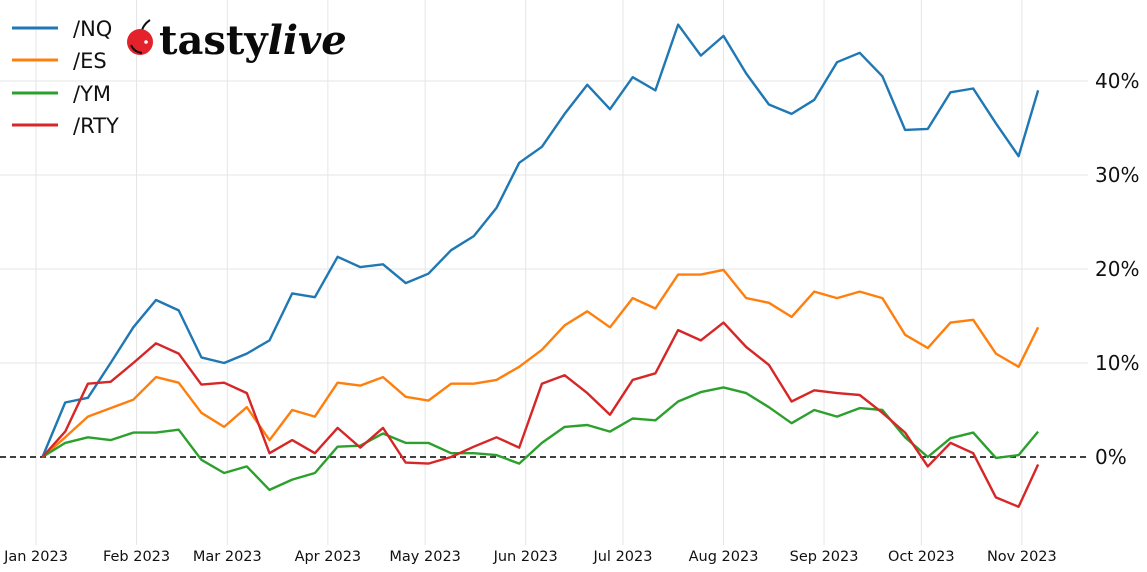 The width and height of the screenshot is (1147, 572). Describe the element at coordinates (1117, 175) in the screenshot. I see `y-tick-label: 30%` at that location.